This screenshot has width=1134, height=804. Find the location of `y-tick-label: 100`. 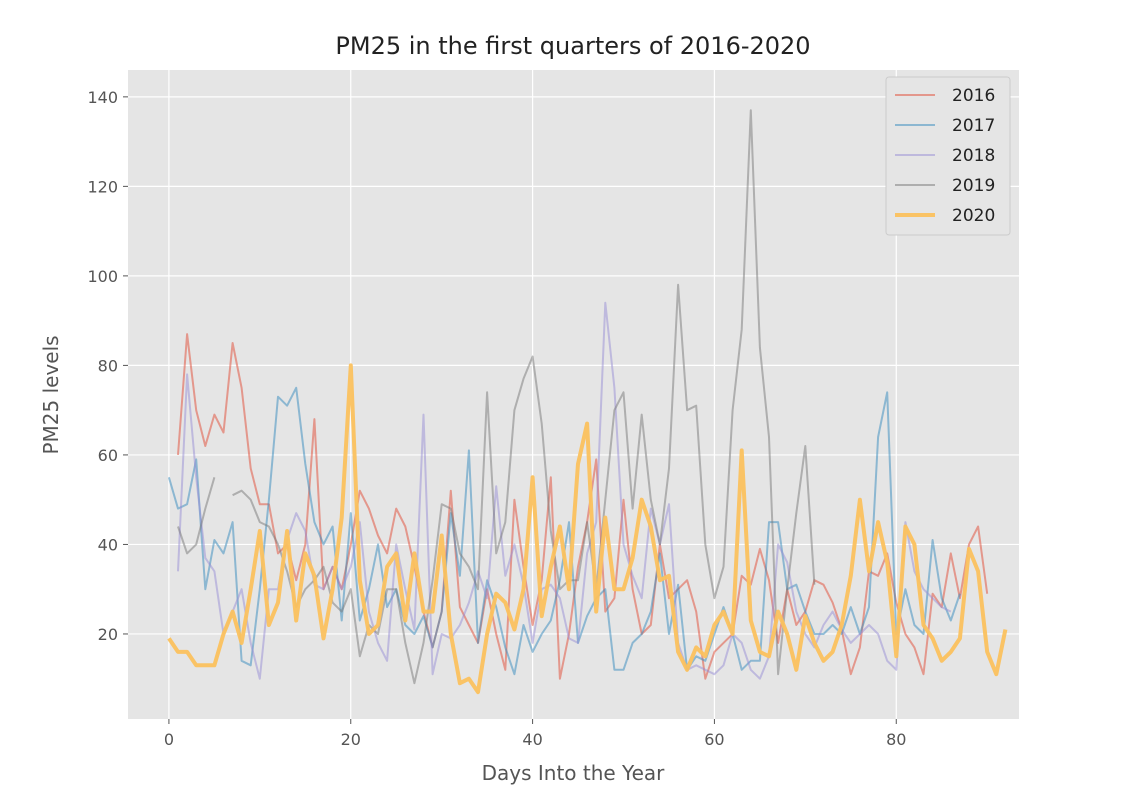

y-tick-label: 100 is located at coordinates (102, 276).